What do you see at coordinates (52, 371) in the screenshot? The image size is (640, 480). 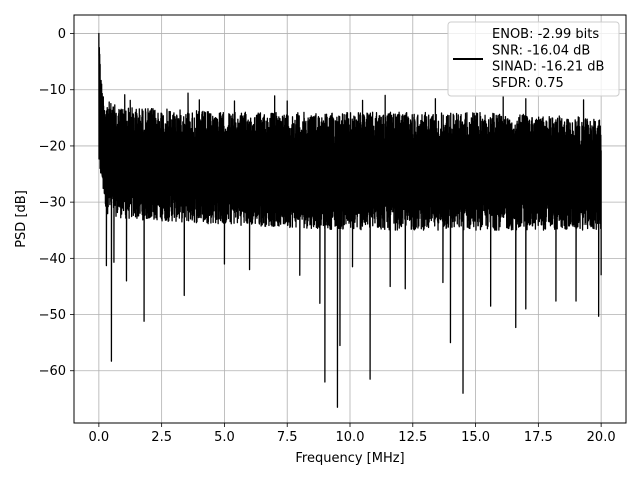 I see `y-tick-label: −60` at bounding box center [52, 371].